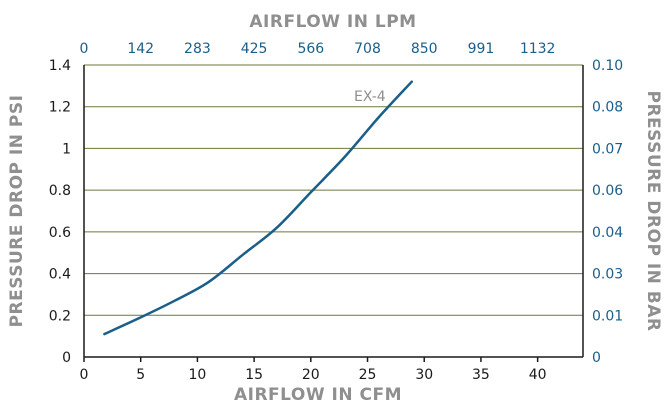 The height and width of the screenshot is (409, 670). What do you see at coordinates (318, 395) in the screenshot?
I see `bottom-axis-title: AIRFLOW IN CFM` at bounding box center [318, 395].